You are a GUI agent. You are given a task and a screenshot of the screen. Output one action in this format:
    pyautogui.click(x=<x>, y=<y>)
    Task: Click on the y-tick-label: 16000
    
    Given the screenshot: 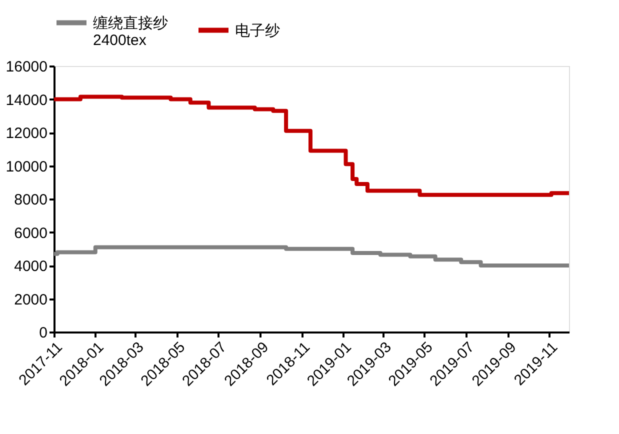 What is the action you would take?
    pyautogui.click(x=27, y=67)
    